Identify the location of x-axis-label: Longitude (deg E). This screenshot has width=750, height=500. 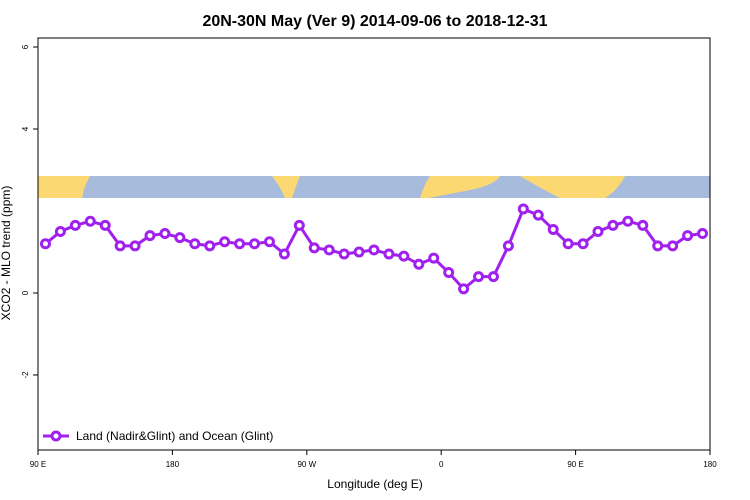
(374, 484).